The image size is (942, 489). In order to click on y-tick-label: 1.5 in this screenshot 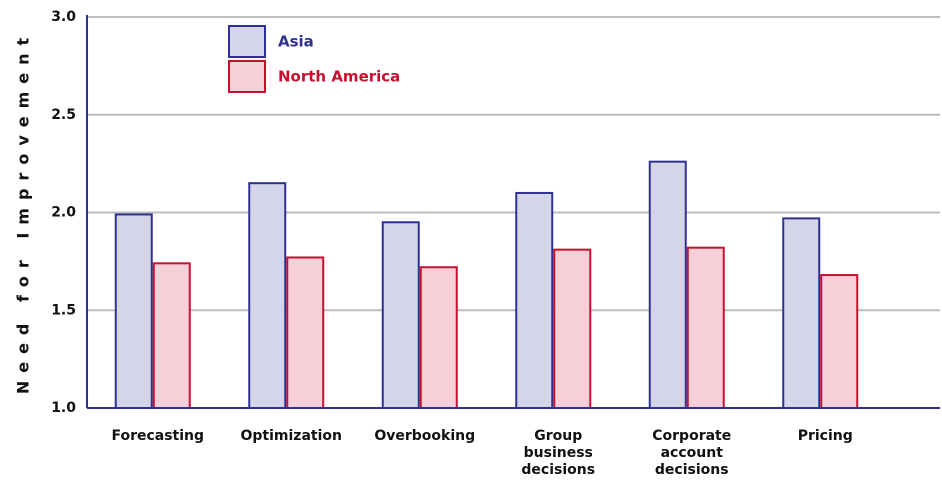, I will do `click(63, 310)`.